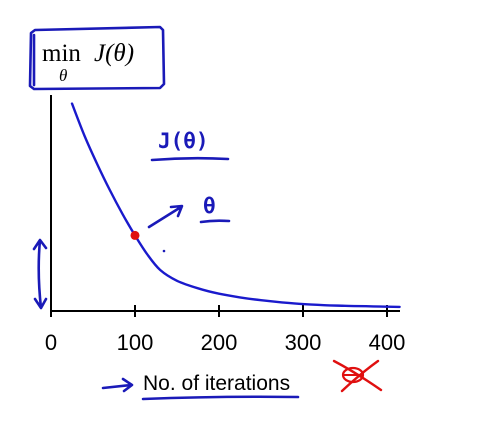 This screenshot has width=486, height=427. What do you see at coordinates (40, 274) in the screenshot?
I see `y-range-double-arrow` at bounding box center [40, 274].